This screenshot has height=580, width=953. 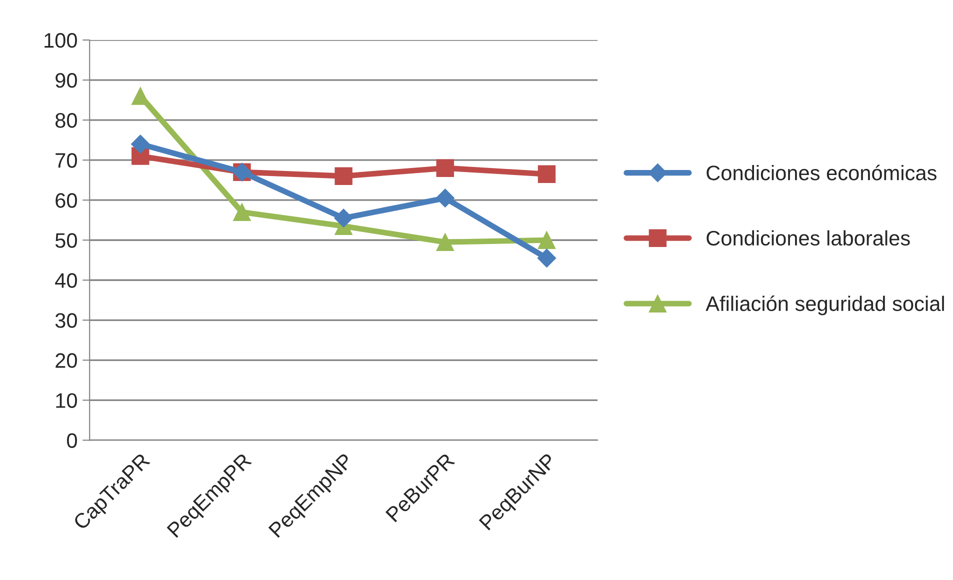 I want to click on legend-label: Condiciones laborales, so click(x=808, y=238).